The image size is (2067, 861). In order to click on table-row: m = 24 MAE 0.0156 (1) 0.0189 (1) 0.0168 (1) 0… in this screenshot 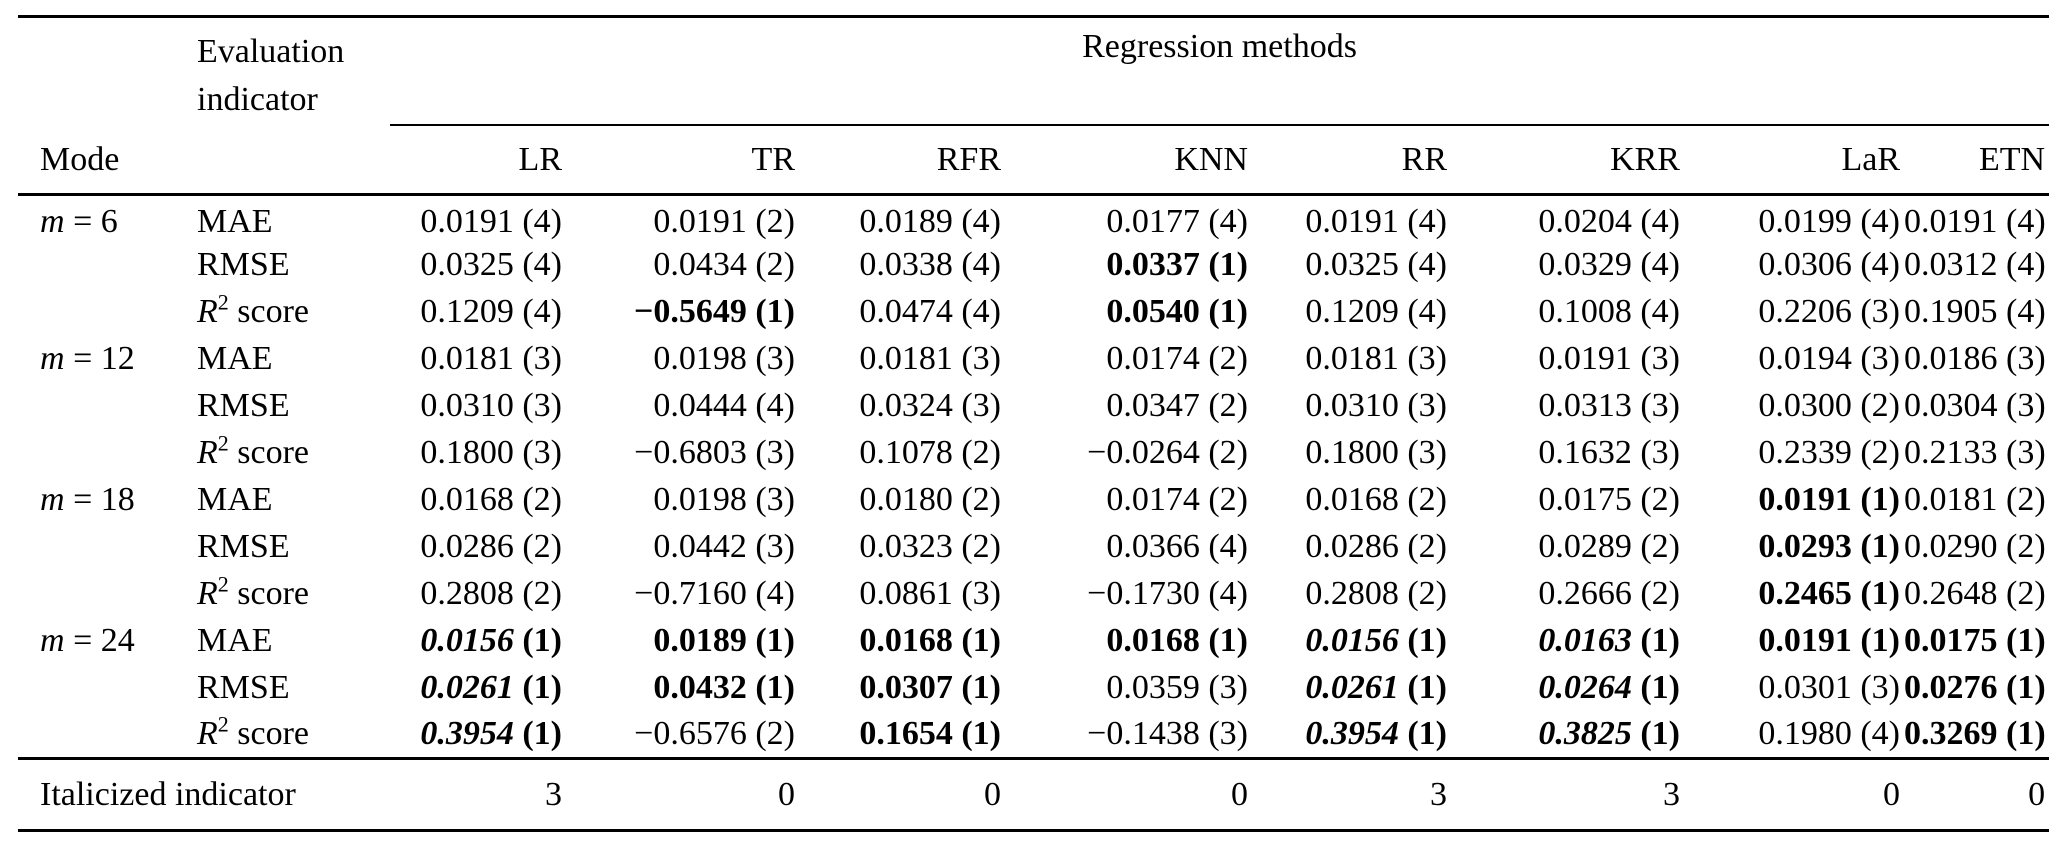, I will do `click(1033, 641)`.